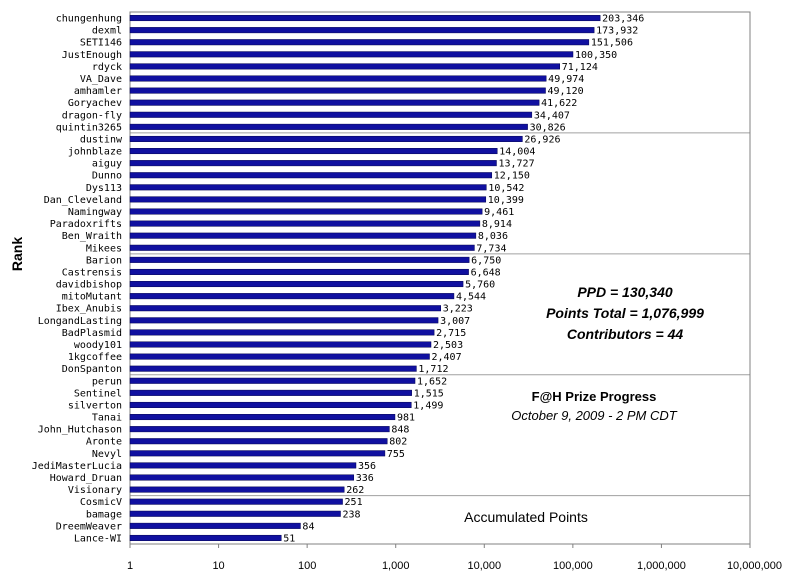 Image resolution: width=790 pixels, height=581 pixels. I want to click on category-label: Lance-WI, so click(98, 538).